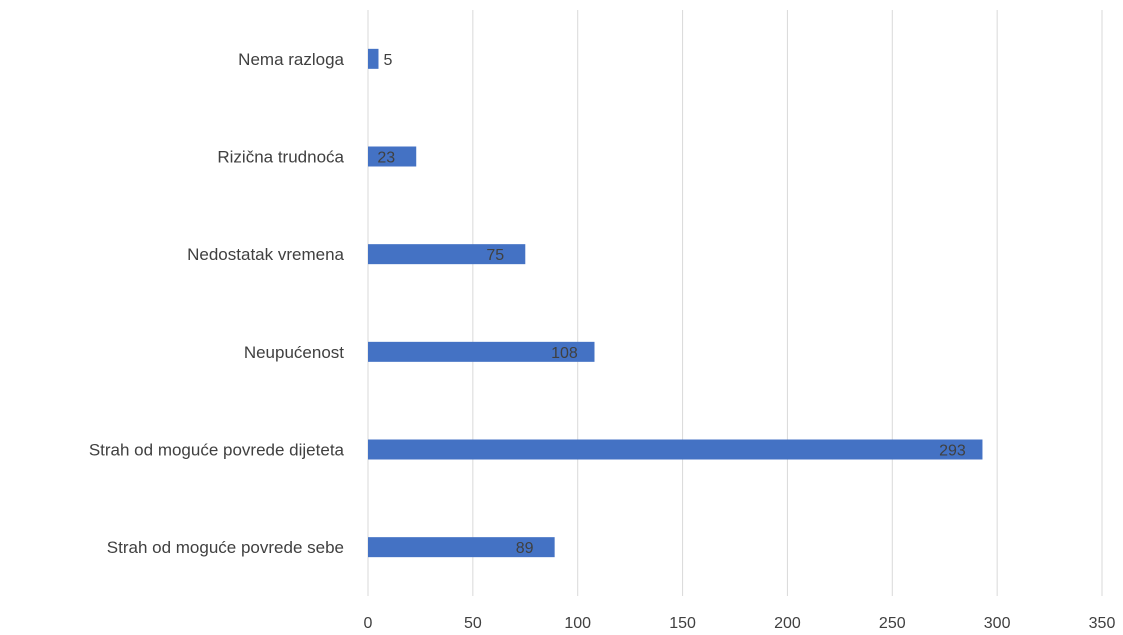 This screenshot has height=635, width=1123. Describe the element at coordinates (564, 353) in the screenshot. I see `data-label-3: 108` at that location.